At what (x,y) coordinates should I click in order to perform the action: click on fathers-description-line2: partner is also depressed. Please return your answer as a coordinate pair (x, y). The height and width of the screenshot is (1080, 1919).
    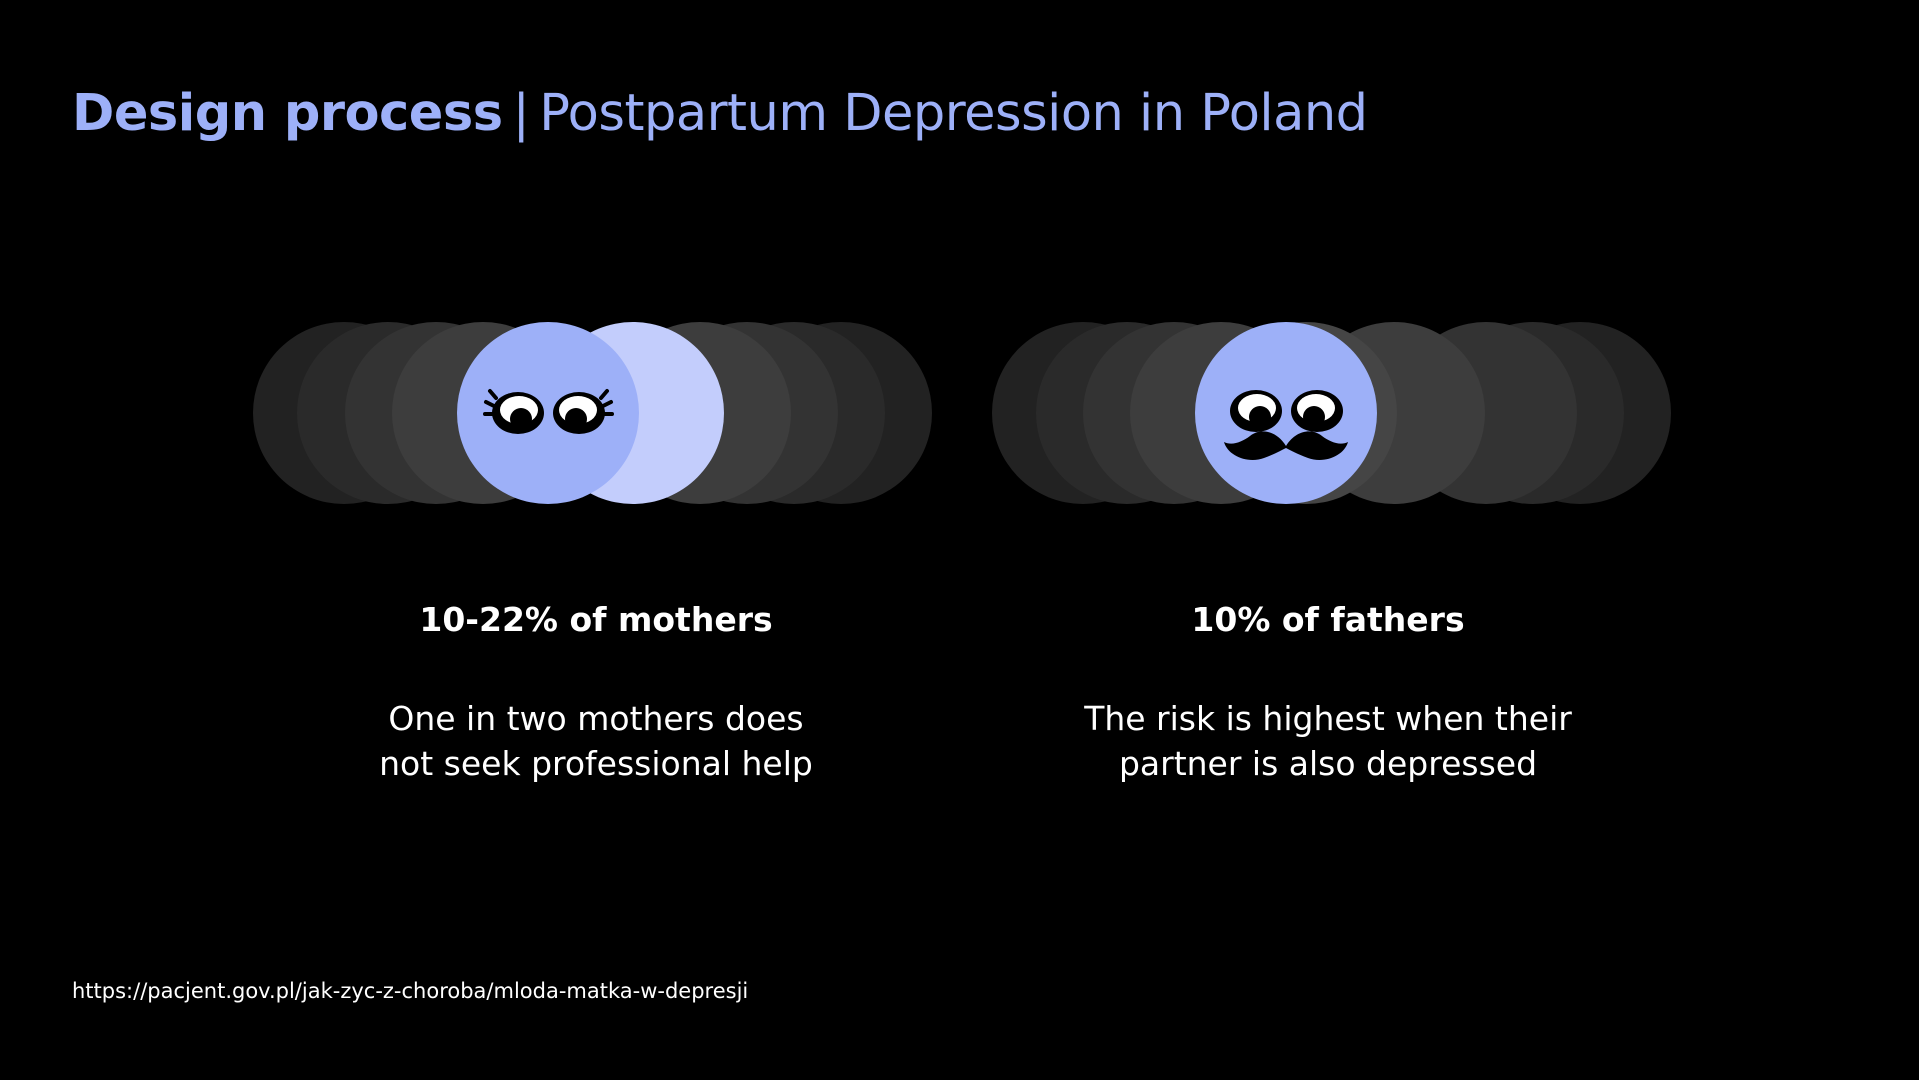
    Looking at the image, I should click on (1328, 763).